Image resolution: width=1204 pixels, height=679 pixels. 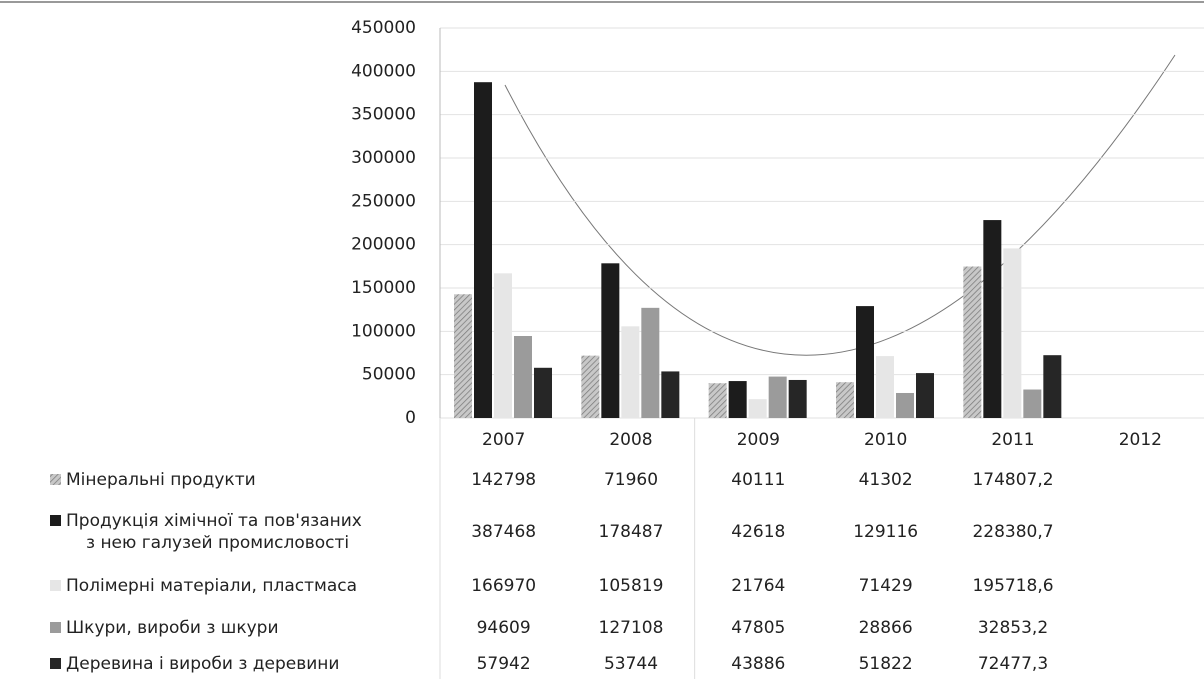 I want to click on y-tick-label: 100000, so click(x=383, y=331).